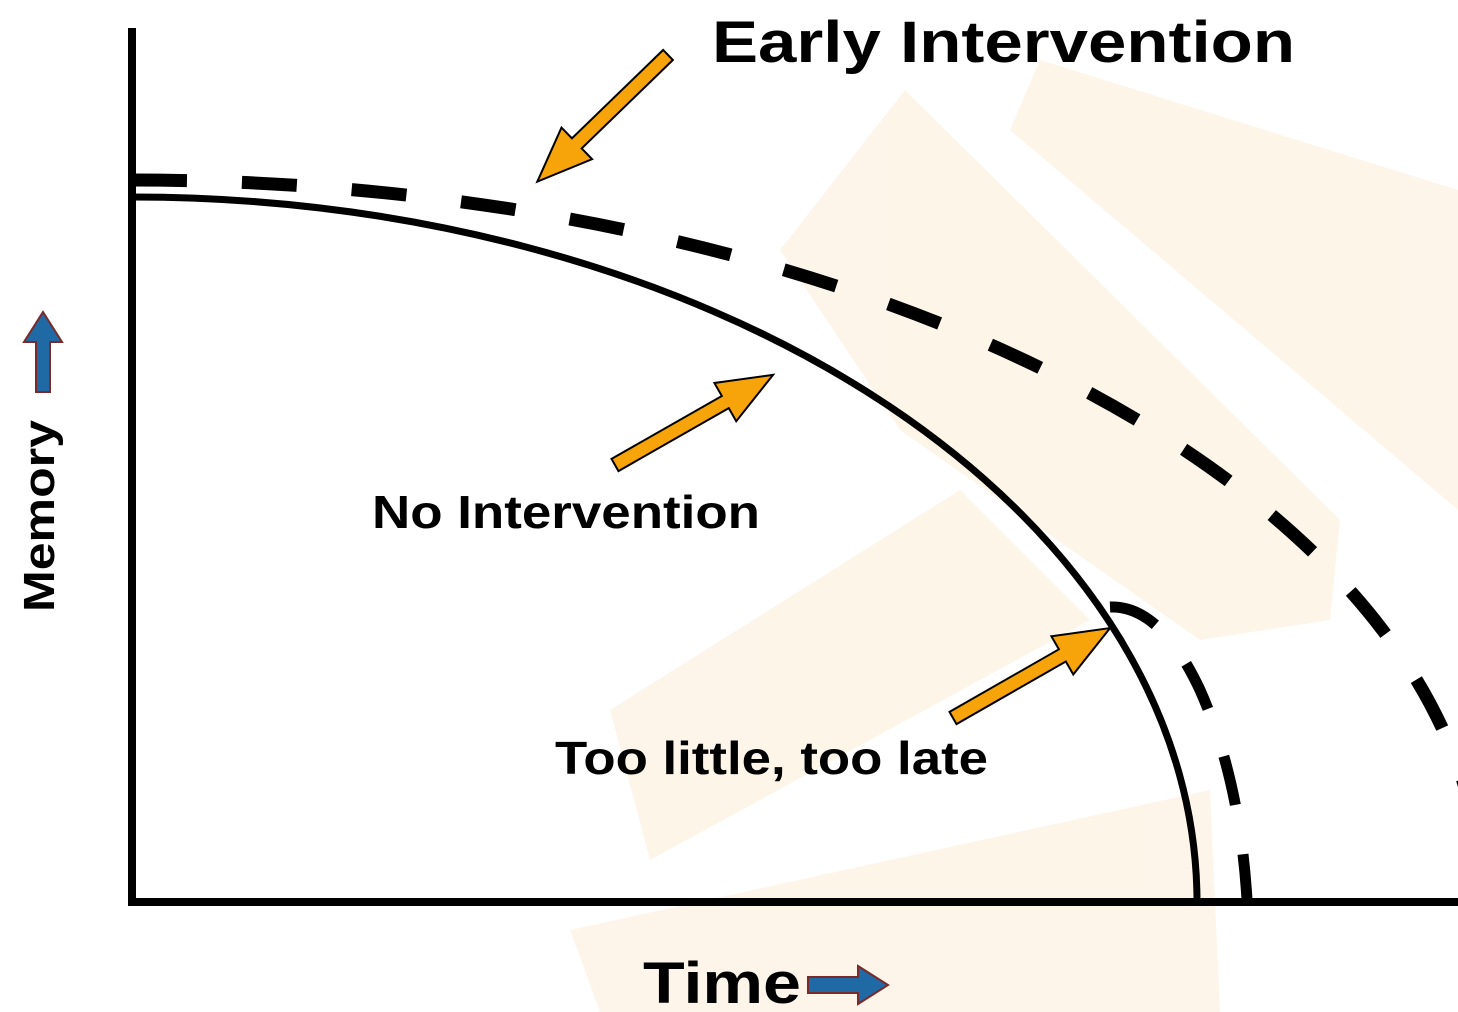 The width and height of the screenshot is (1458, 1012). What do you see at coordinates (771, 758) in the screenshot?
I see `late-label: Too little, too late` at bounding box center [771, 758].